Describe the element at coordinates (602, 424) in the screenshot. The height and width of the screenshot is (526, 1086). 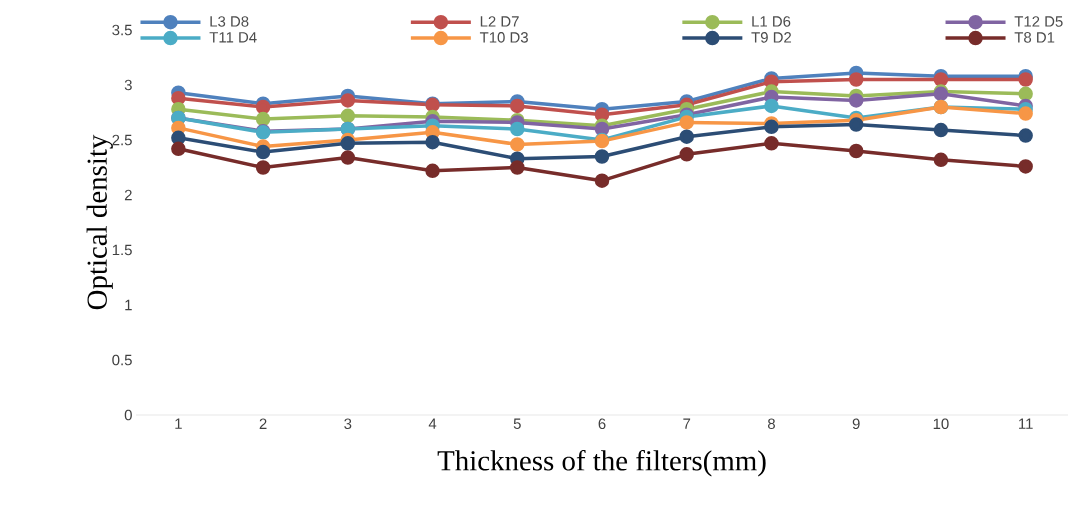
I see `x-tick-label: 6` at that location.